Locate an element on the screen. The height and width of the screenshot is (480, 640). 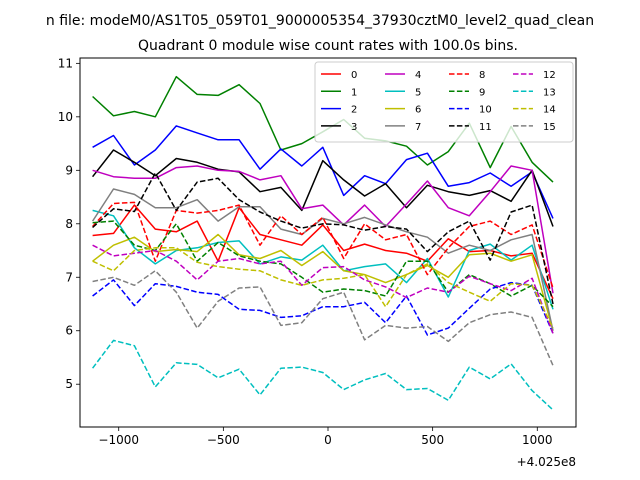
legend-label-0: 0 is located at coordinates (354, 75).